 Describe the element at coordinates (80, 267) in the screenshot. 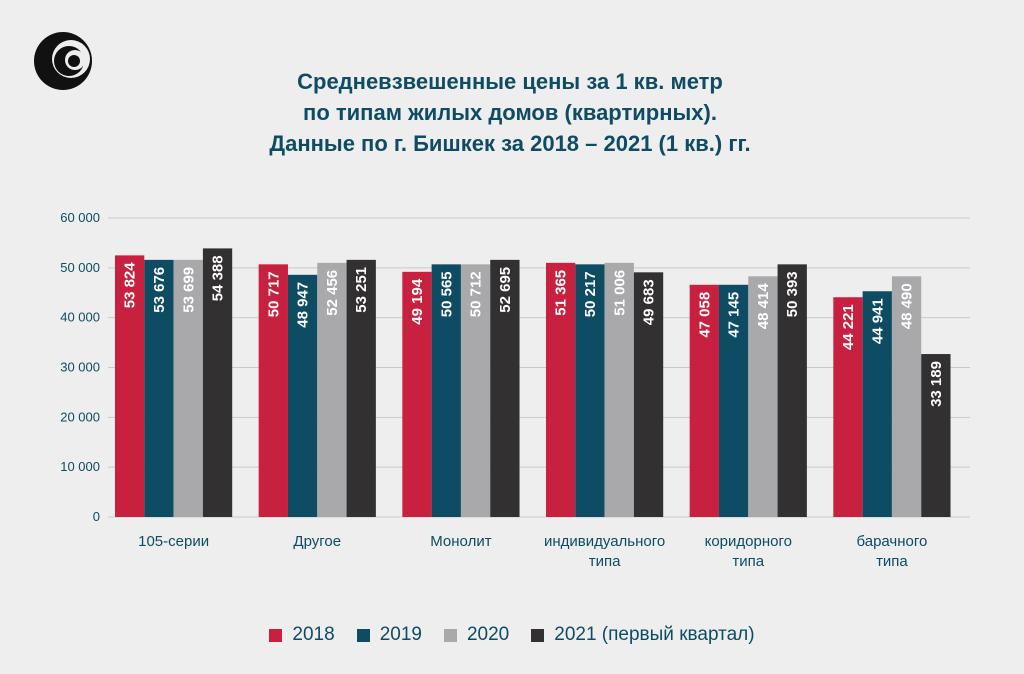

I see `y-tick-label: 50 000` at that location.